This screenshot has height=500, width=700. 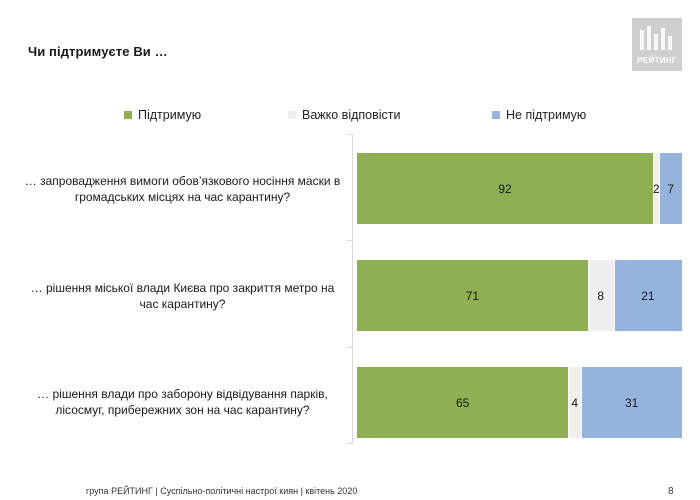 I want to click on legend-item-oppose: Не підтримую, so click(x=539, y=115).